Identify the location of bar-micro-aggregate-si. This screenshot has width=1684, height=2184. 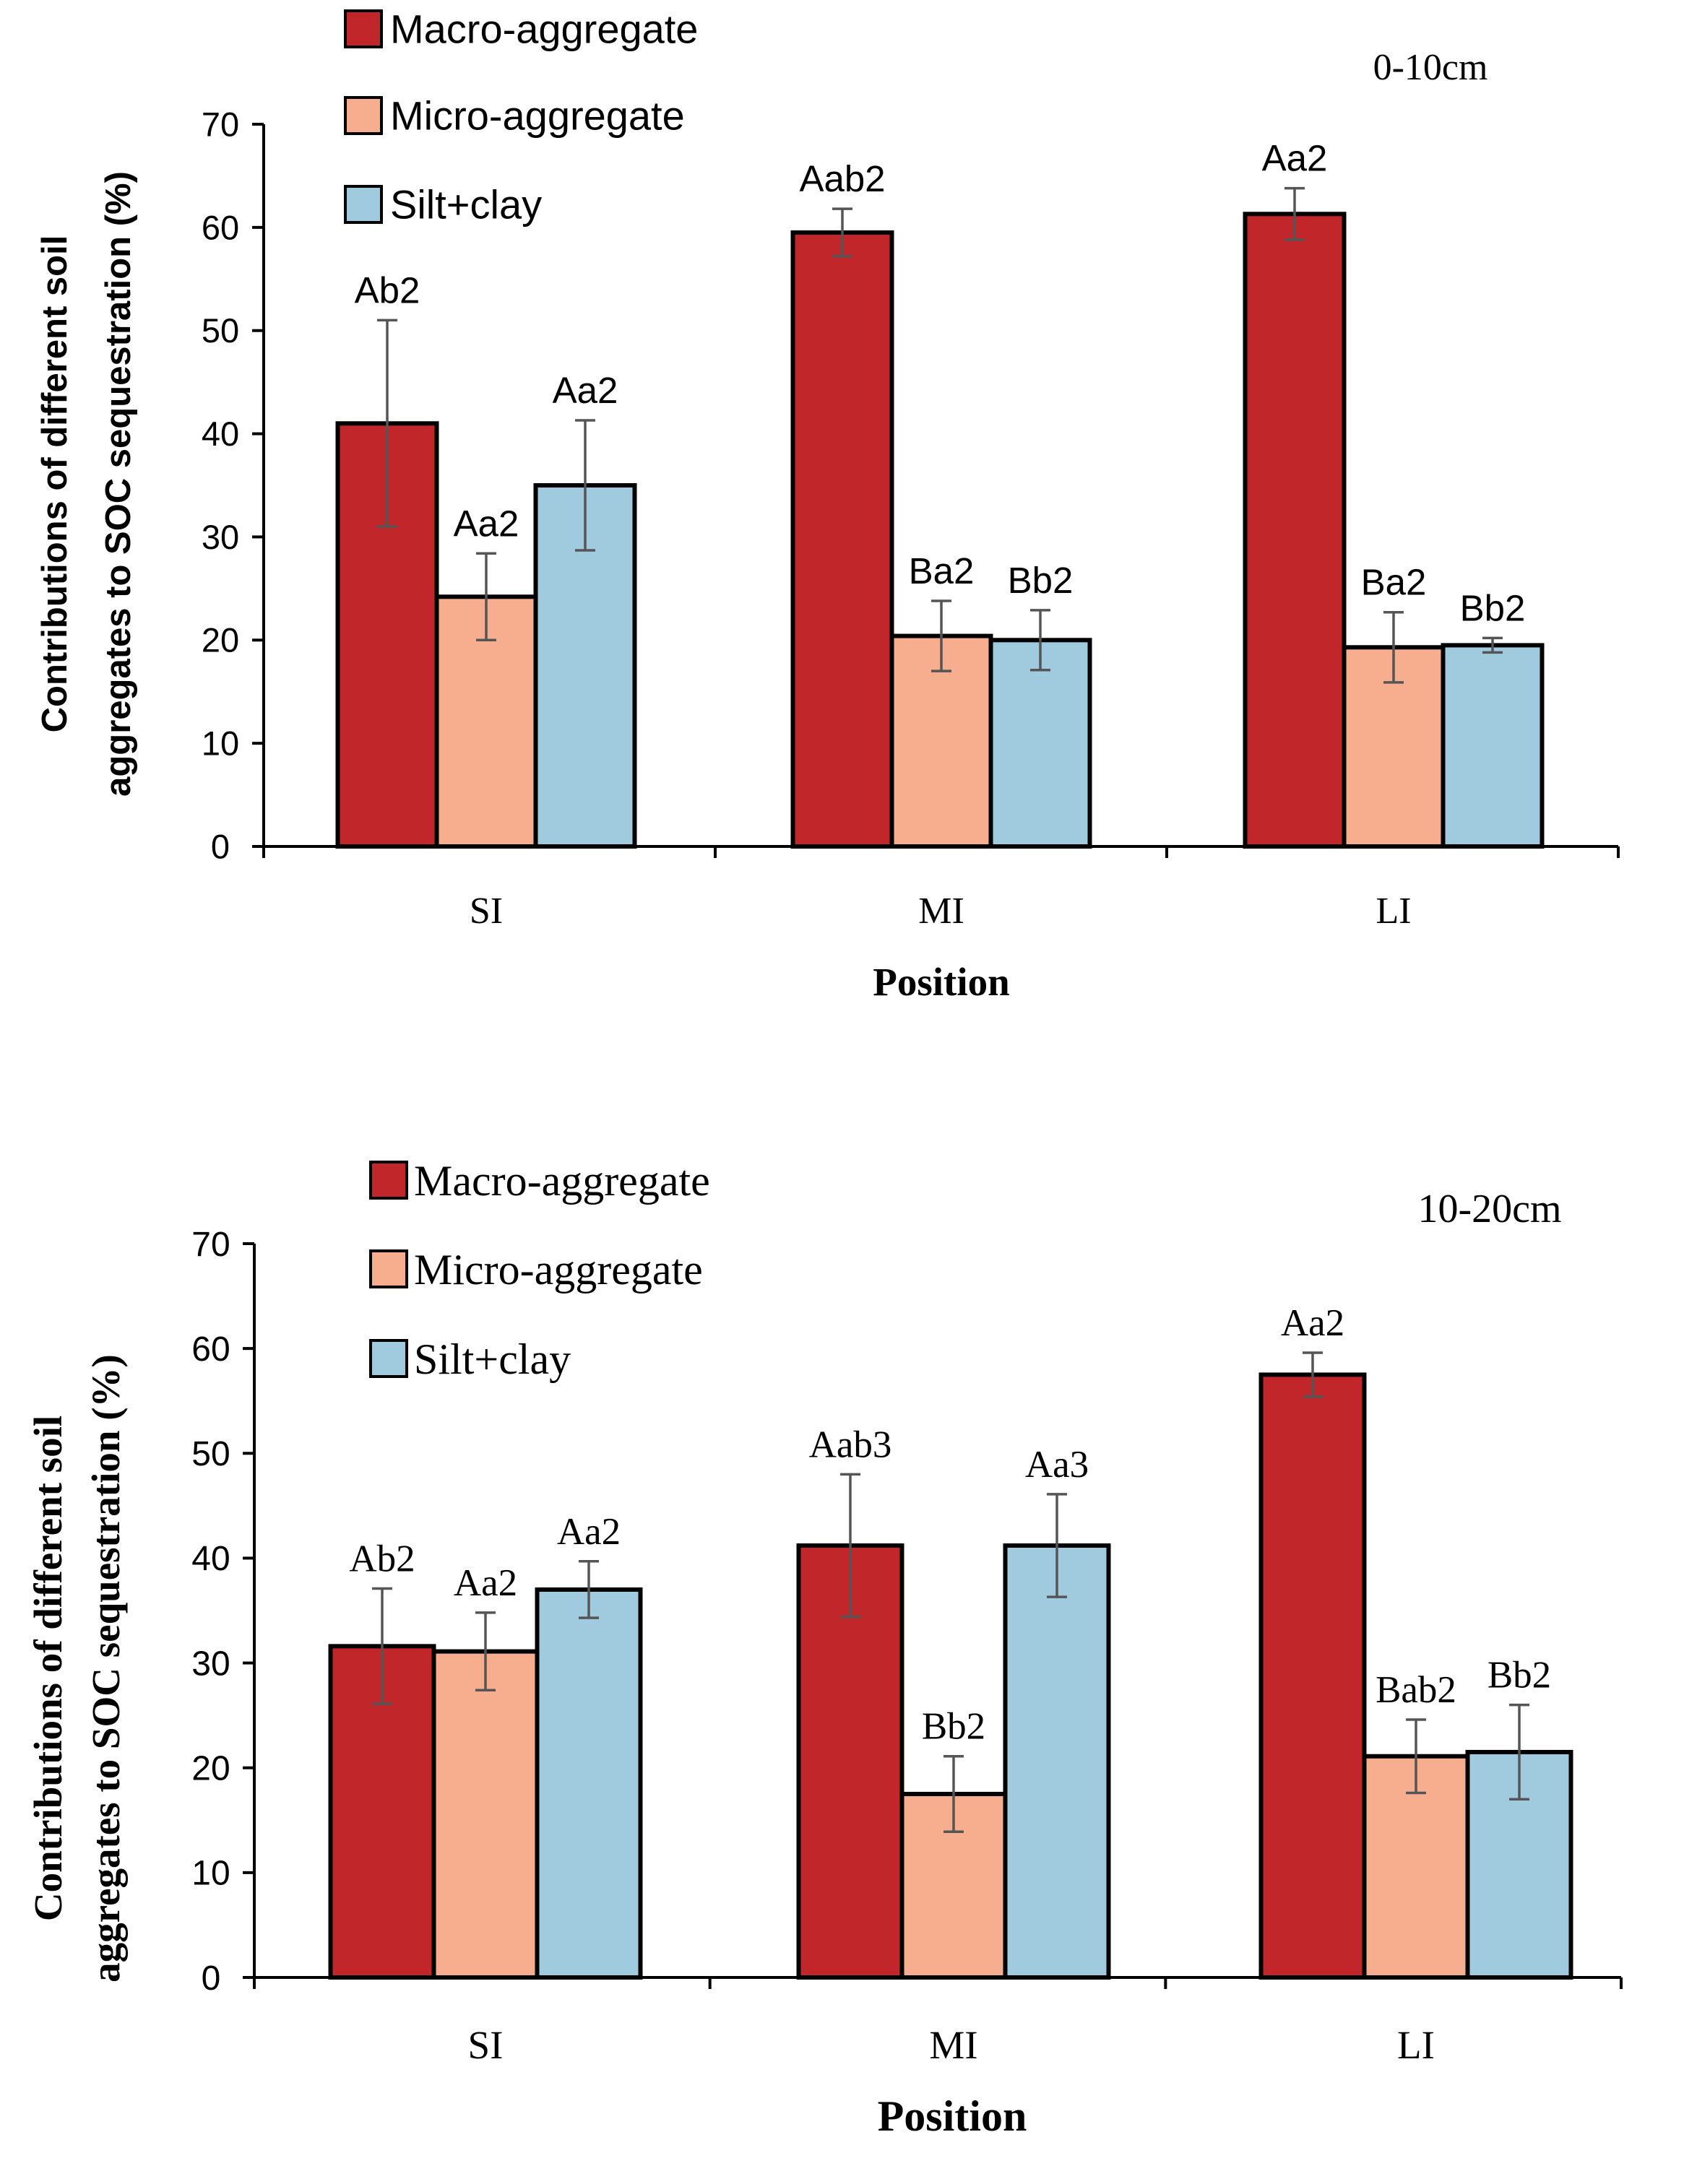
(485, 1814).